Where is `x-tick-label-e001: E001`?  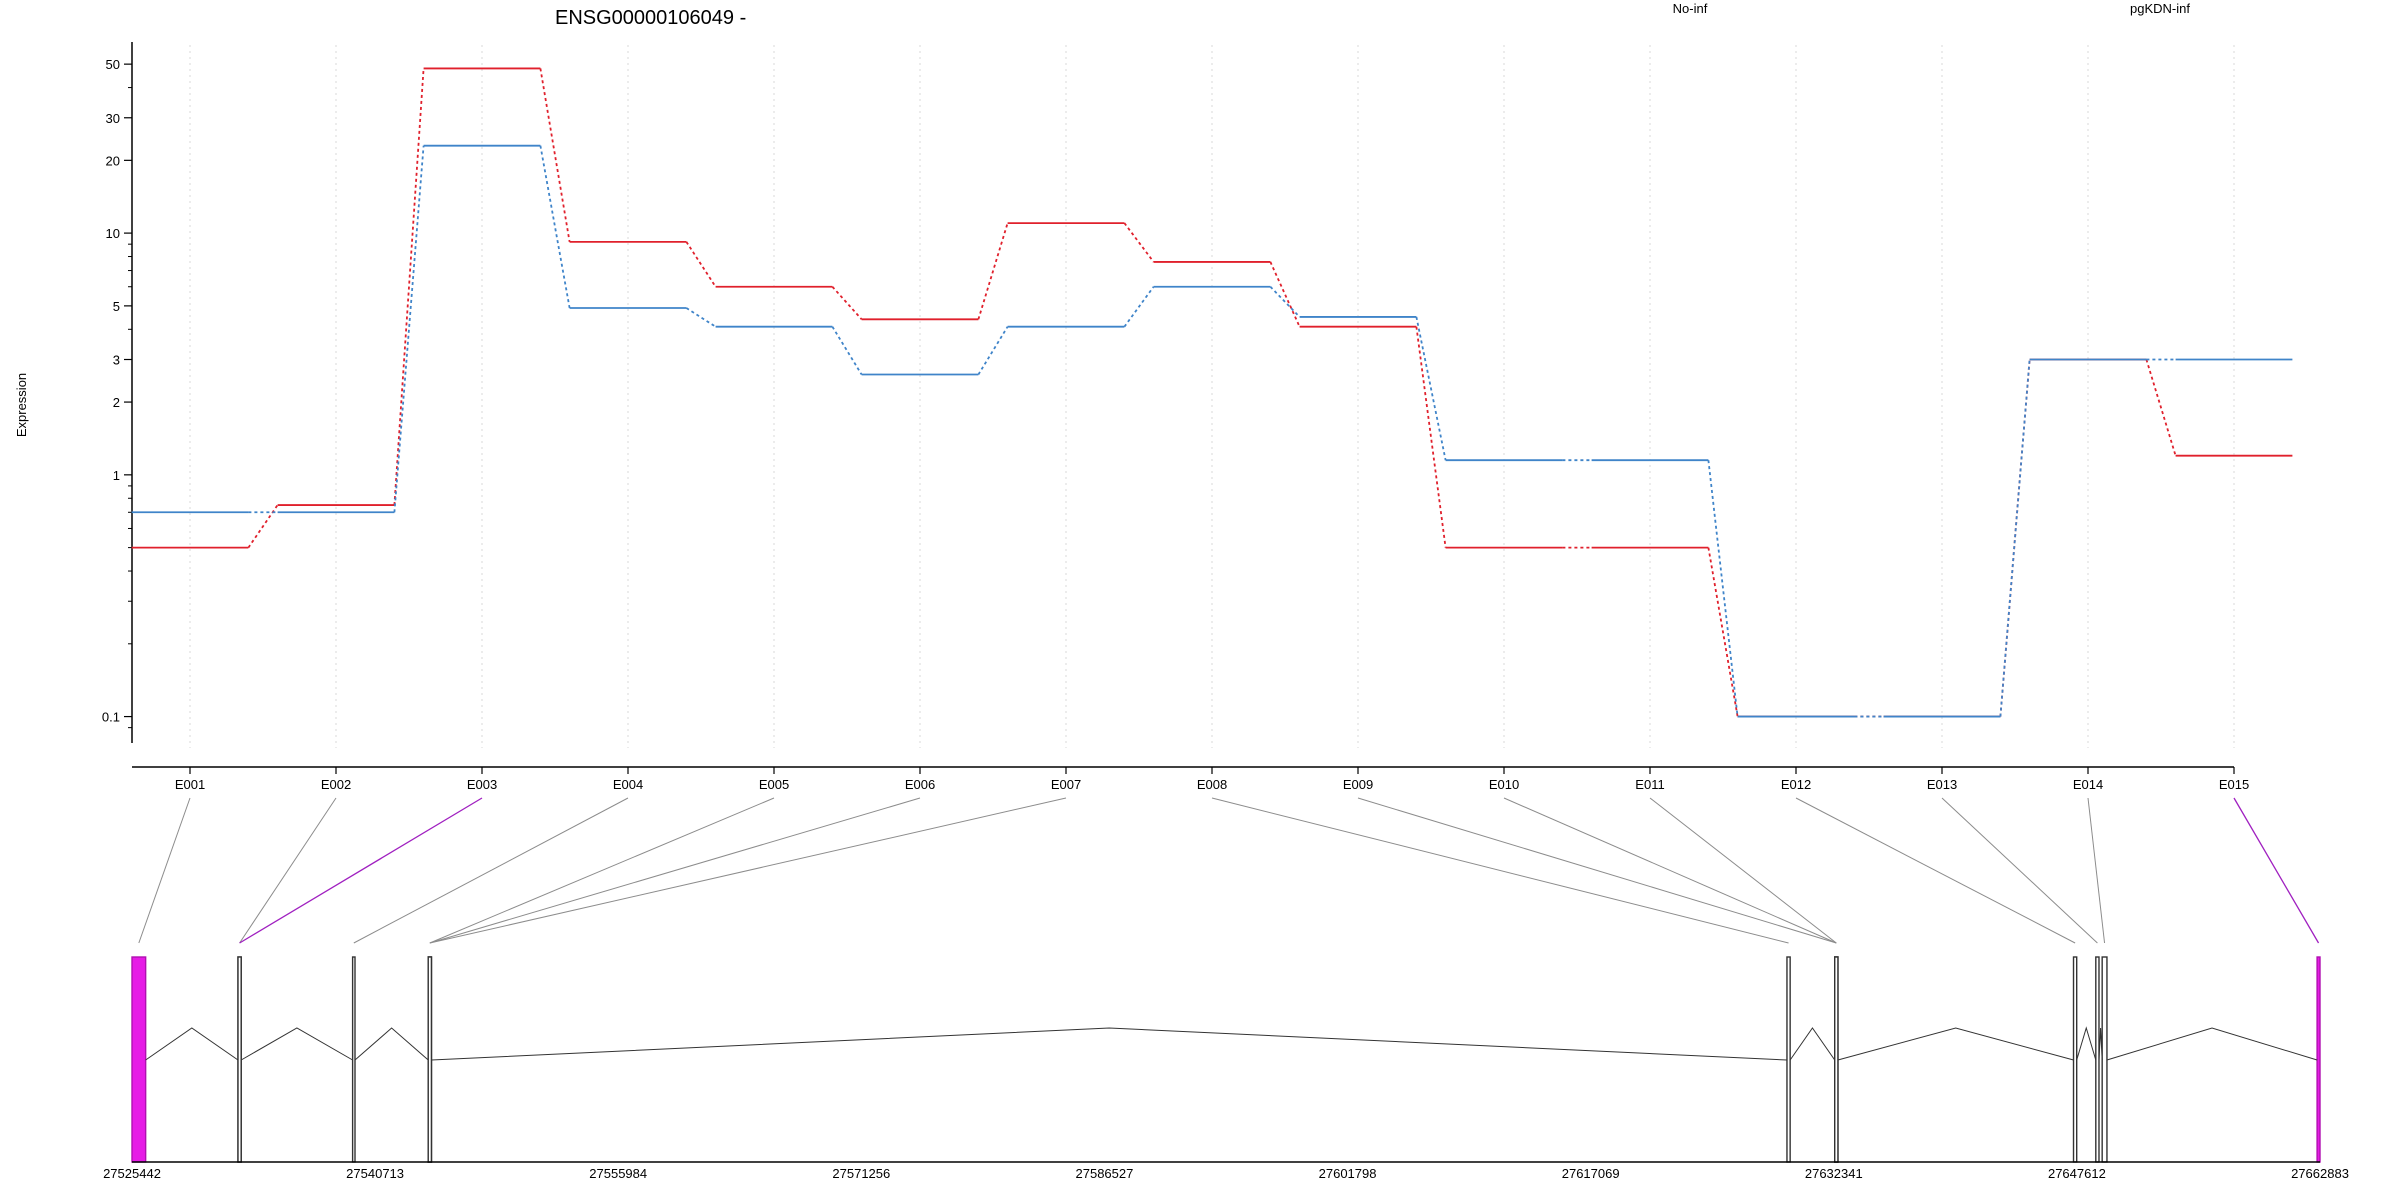
x-tick-label-e001: E001 is located at coordinates (190, 784).